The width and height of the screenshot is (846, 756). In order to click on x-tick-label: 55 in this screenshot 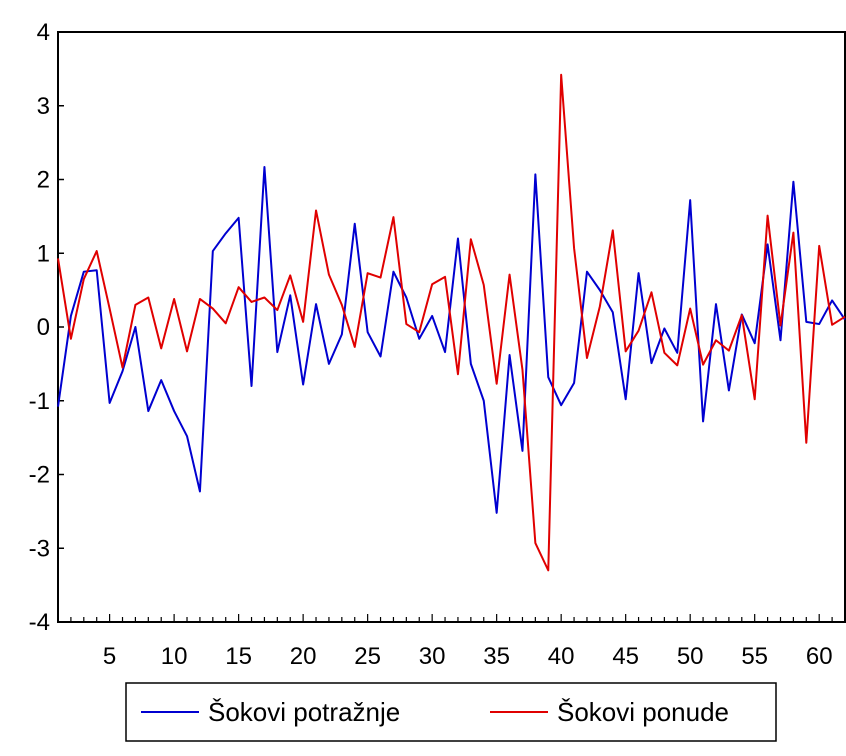, I will do `click(754, 656)`.